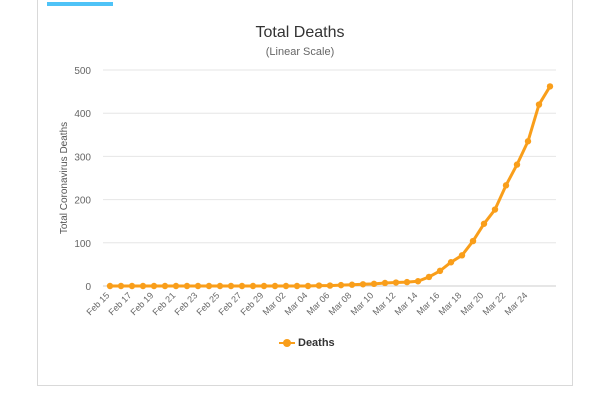 This screenshot has height=402, width=600. I want to click on x-tick-label: Mar 06, so click(318, 303).